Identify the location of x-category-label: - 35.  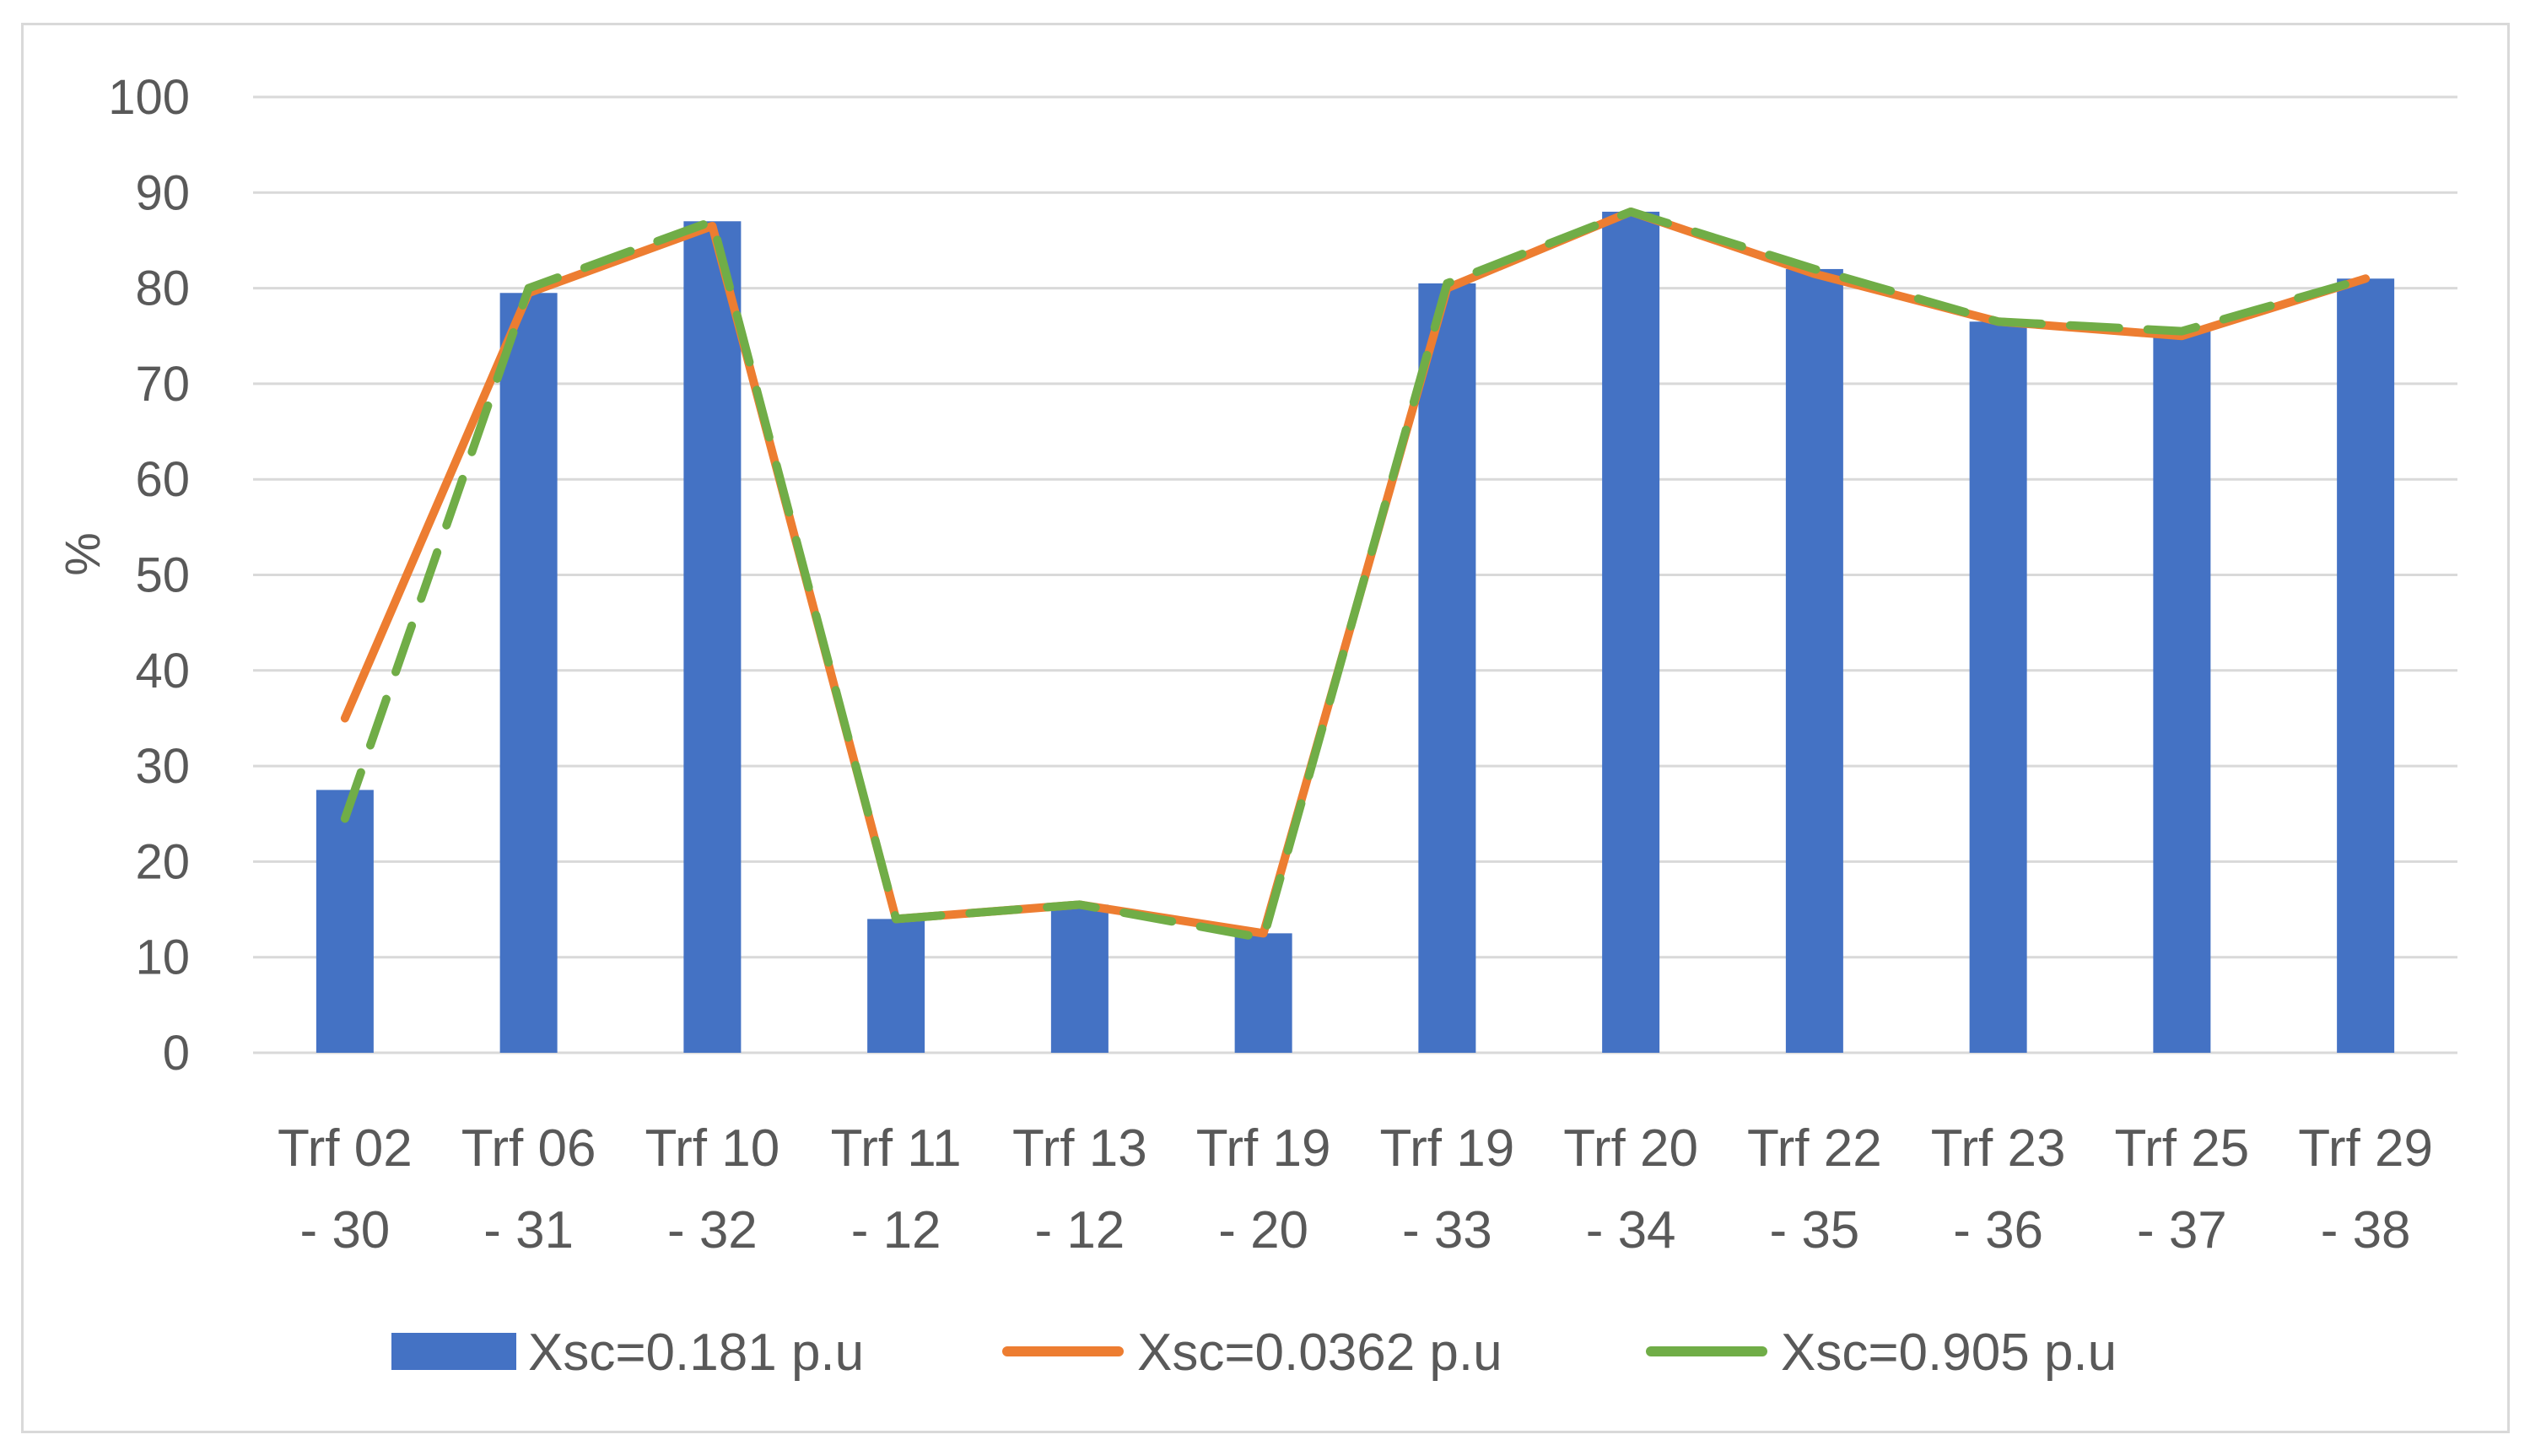
(1814, 1230).